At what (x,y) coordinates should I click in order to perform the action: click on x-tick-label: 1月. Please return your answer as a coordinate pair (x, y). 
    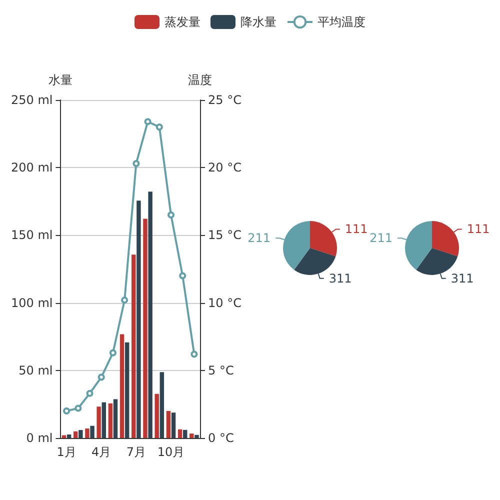
    Looking at the image, I should click on (66, 452).